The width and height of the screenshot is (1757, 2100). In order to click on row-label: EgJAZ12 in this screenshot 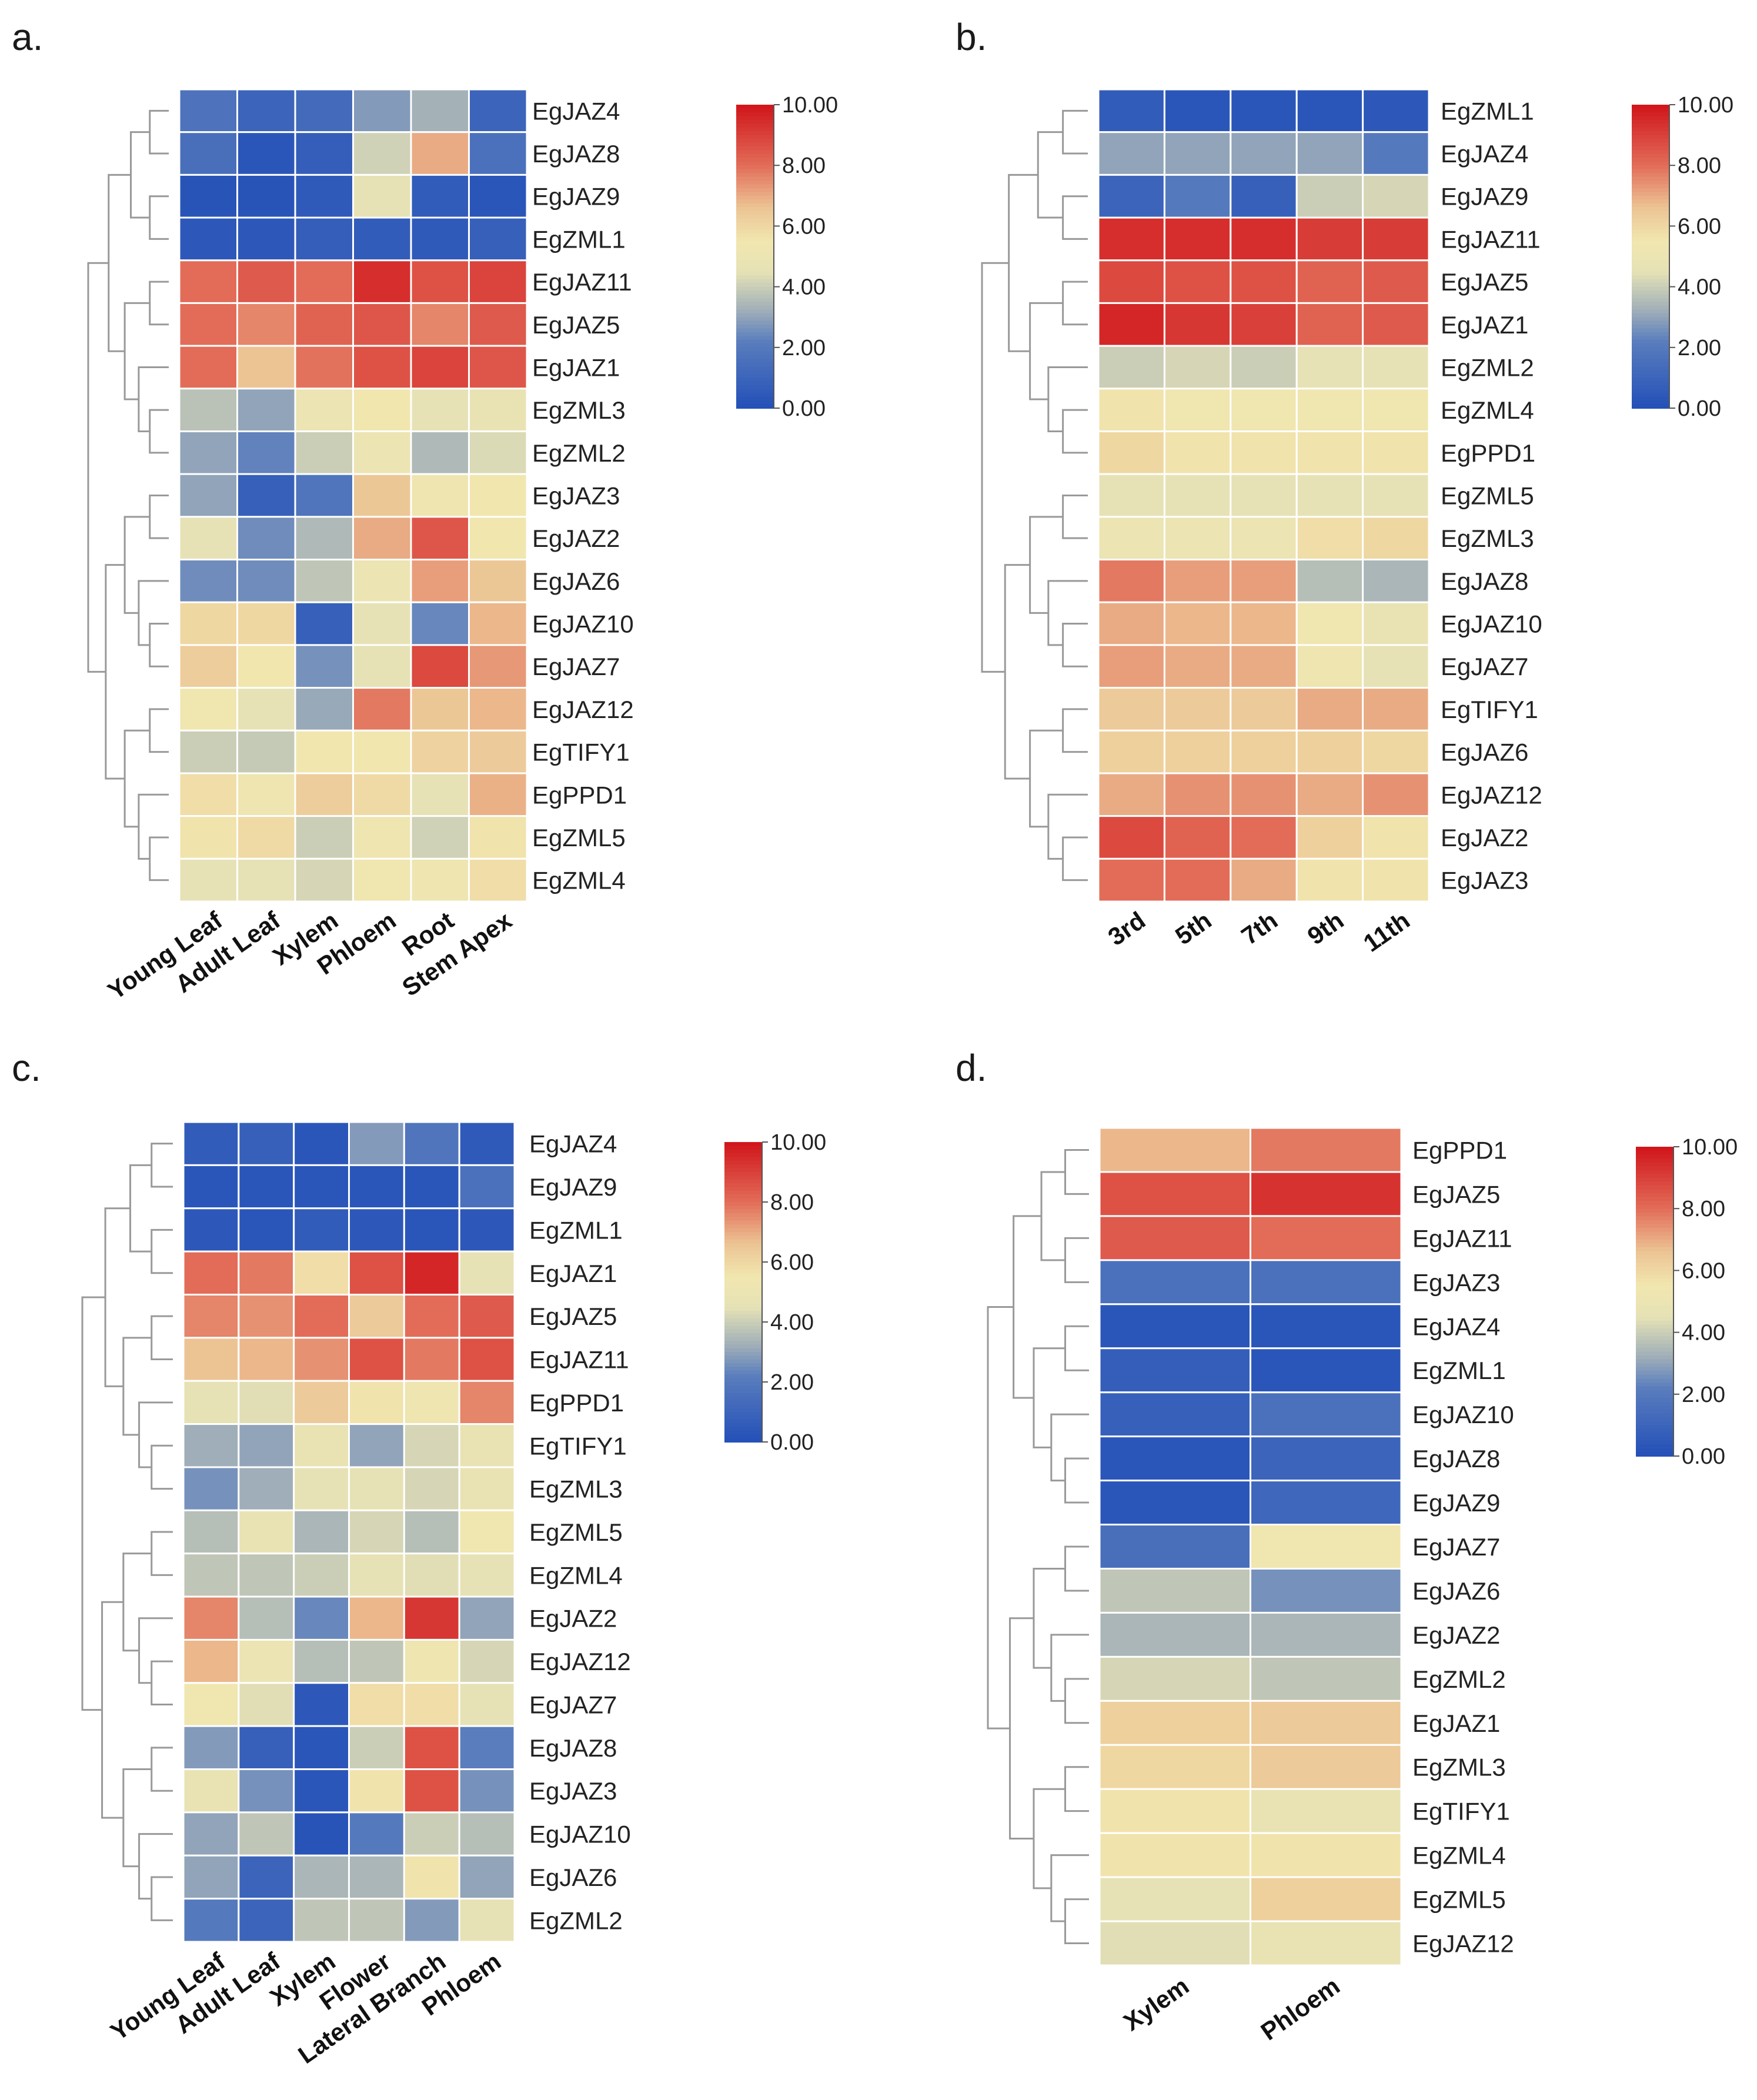, I will do `click(583, 709)`.